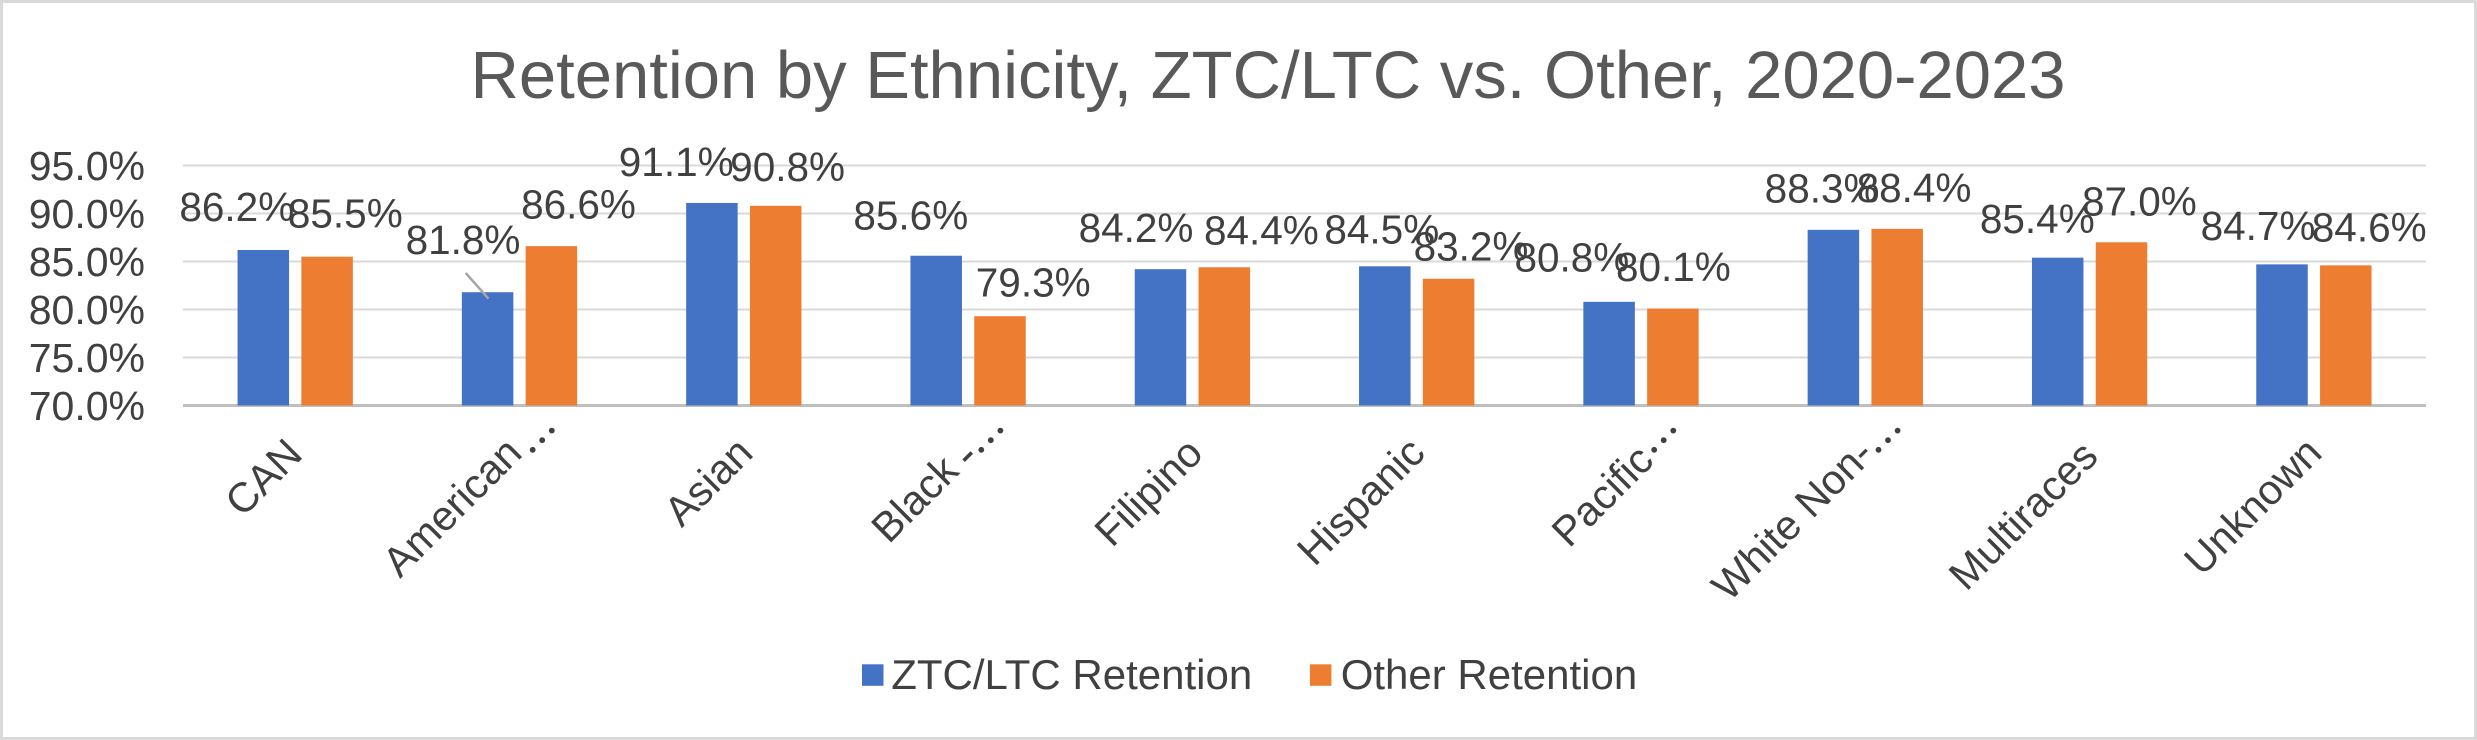 The image size is (2477, 740). Describe the element at coordinates (1471, 247) in the screenshot. I see `svg-text: 83.2%` at that location.